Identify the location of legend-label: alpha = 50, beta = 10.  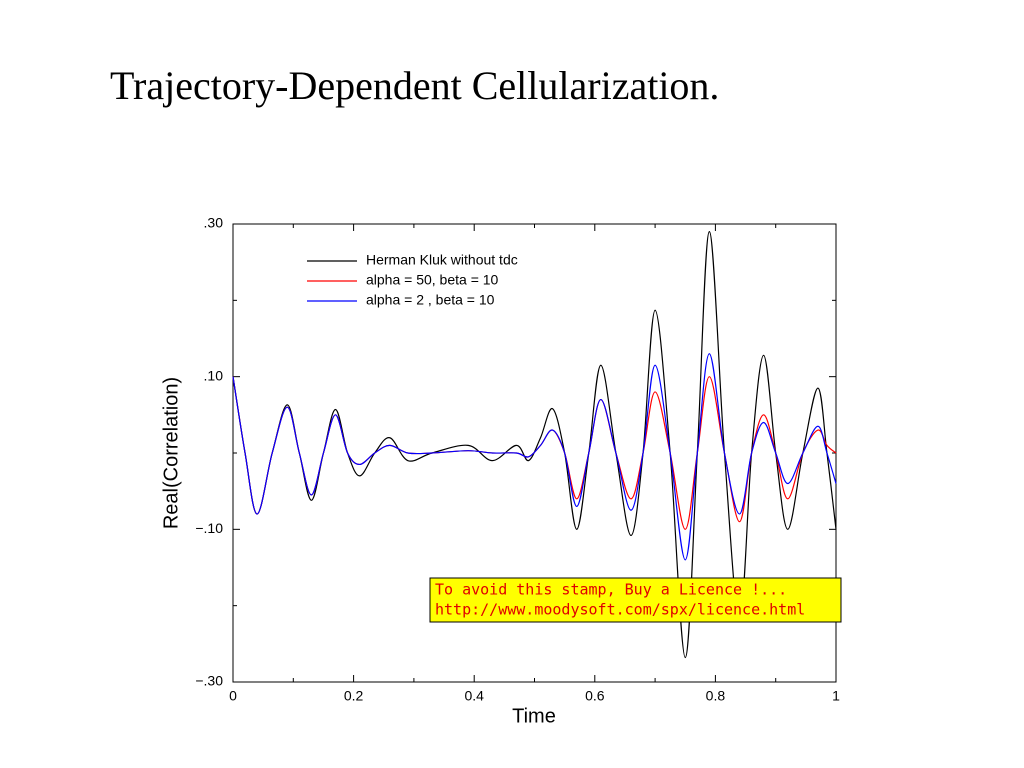
(432, 280).